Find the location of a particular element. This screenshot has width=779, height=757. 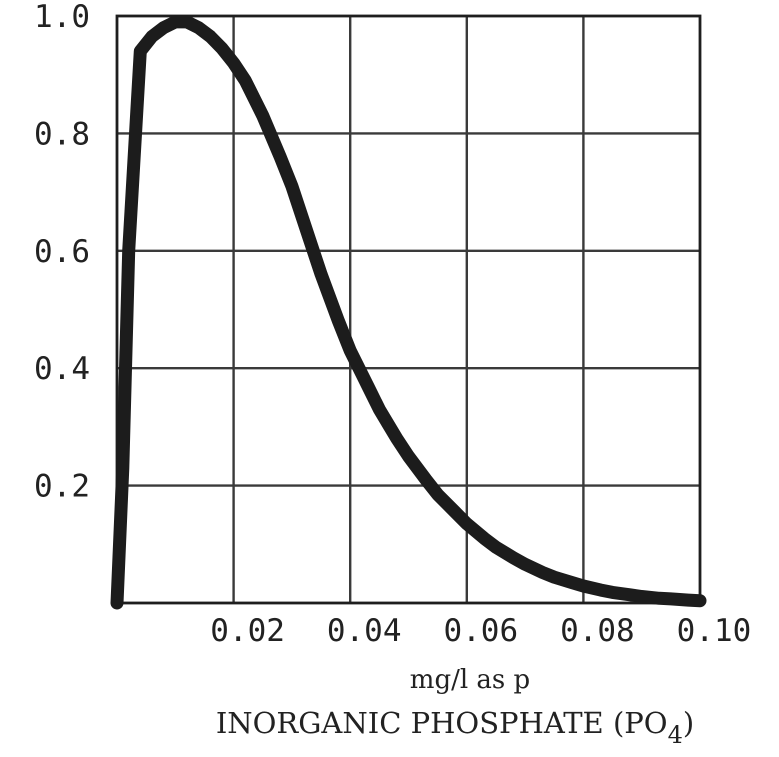

y-tick-label-1: 0.4 is located at coordinates (62, 369).